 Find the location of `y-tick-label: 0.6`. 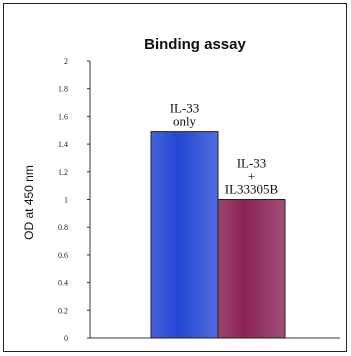

y-tick-label: 0.6 is located at coordinates (63, 255).